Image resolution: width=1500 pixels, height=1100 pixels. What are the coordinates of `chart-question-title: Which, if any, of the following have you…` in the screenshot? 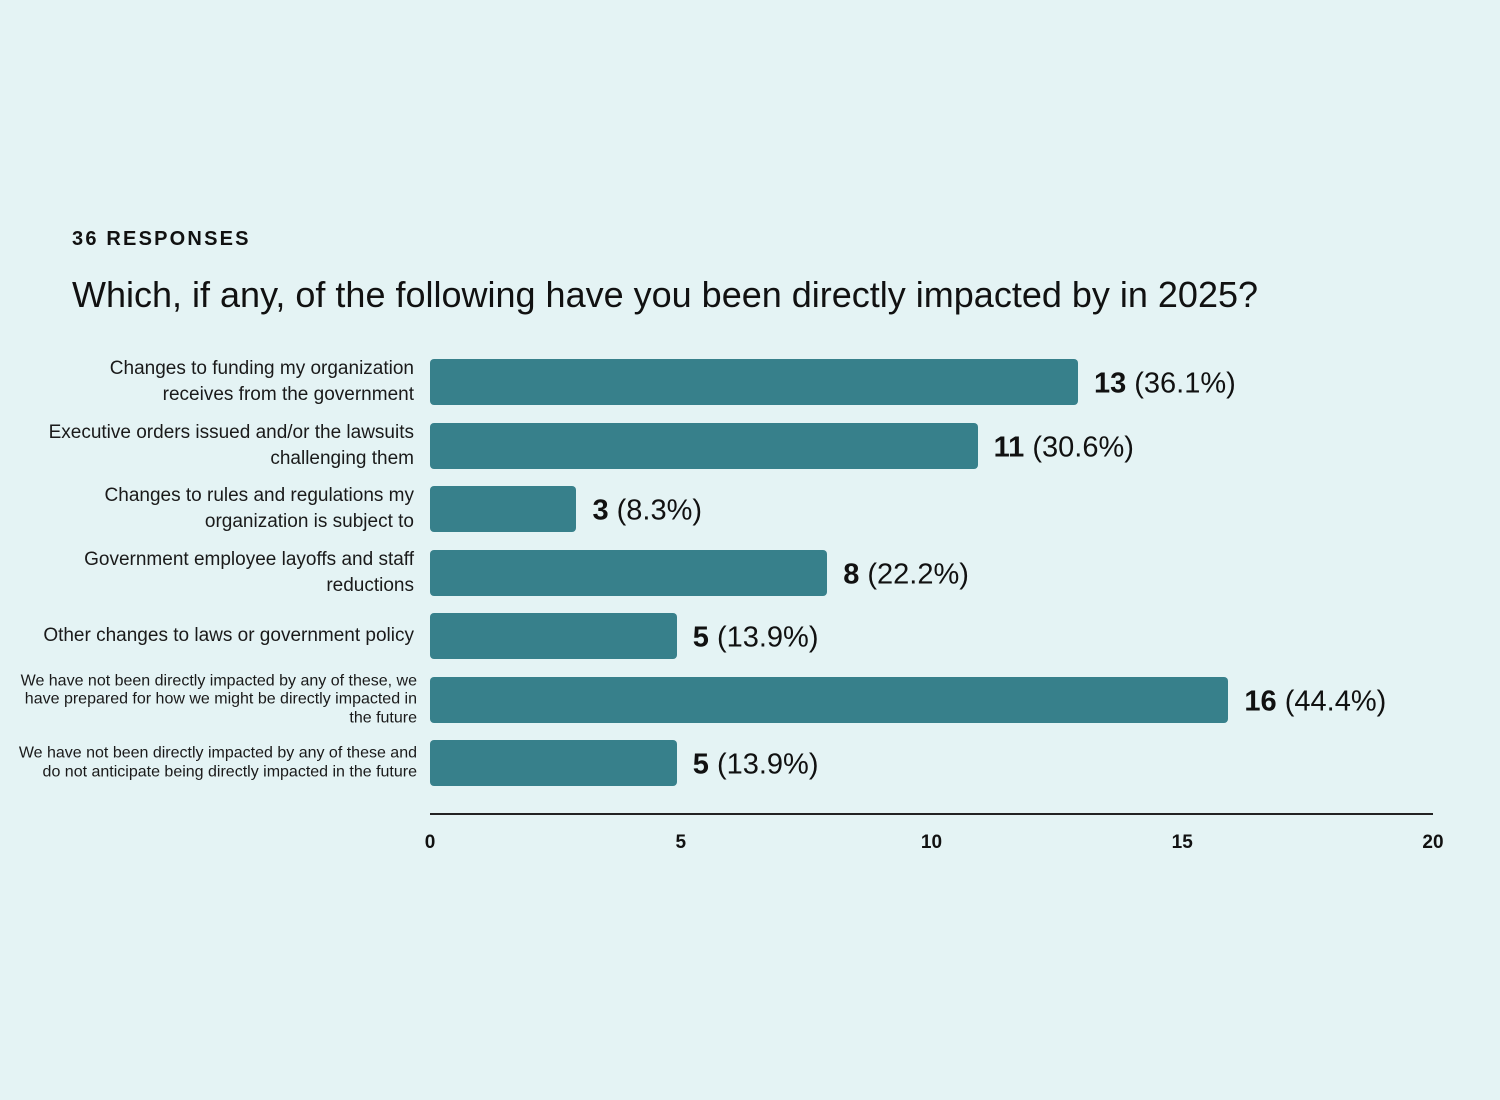 It's located at (665, 294).